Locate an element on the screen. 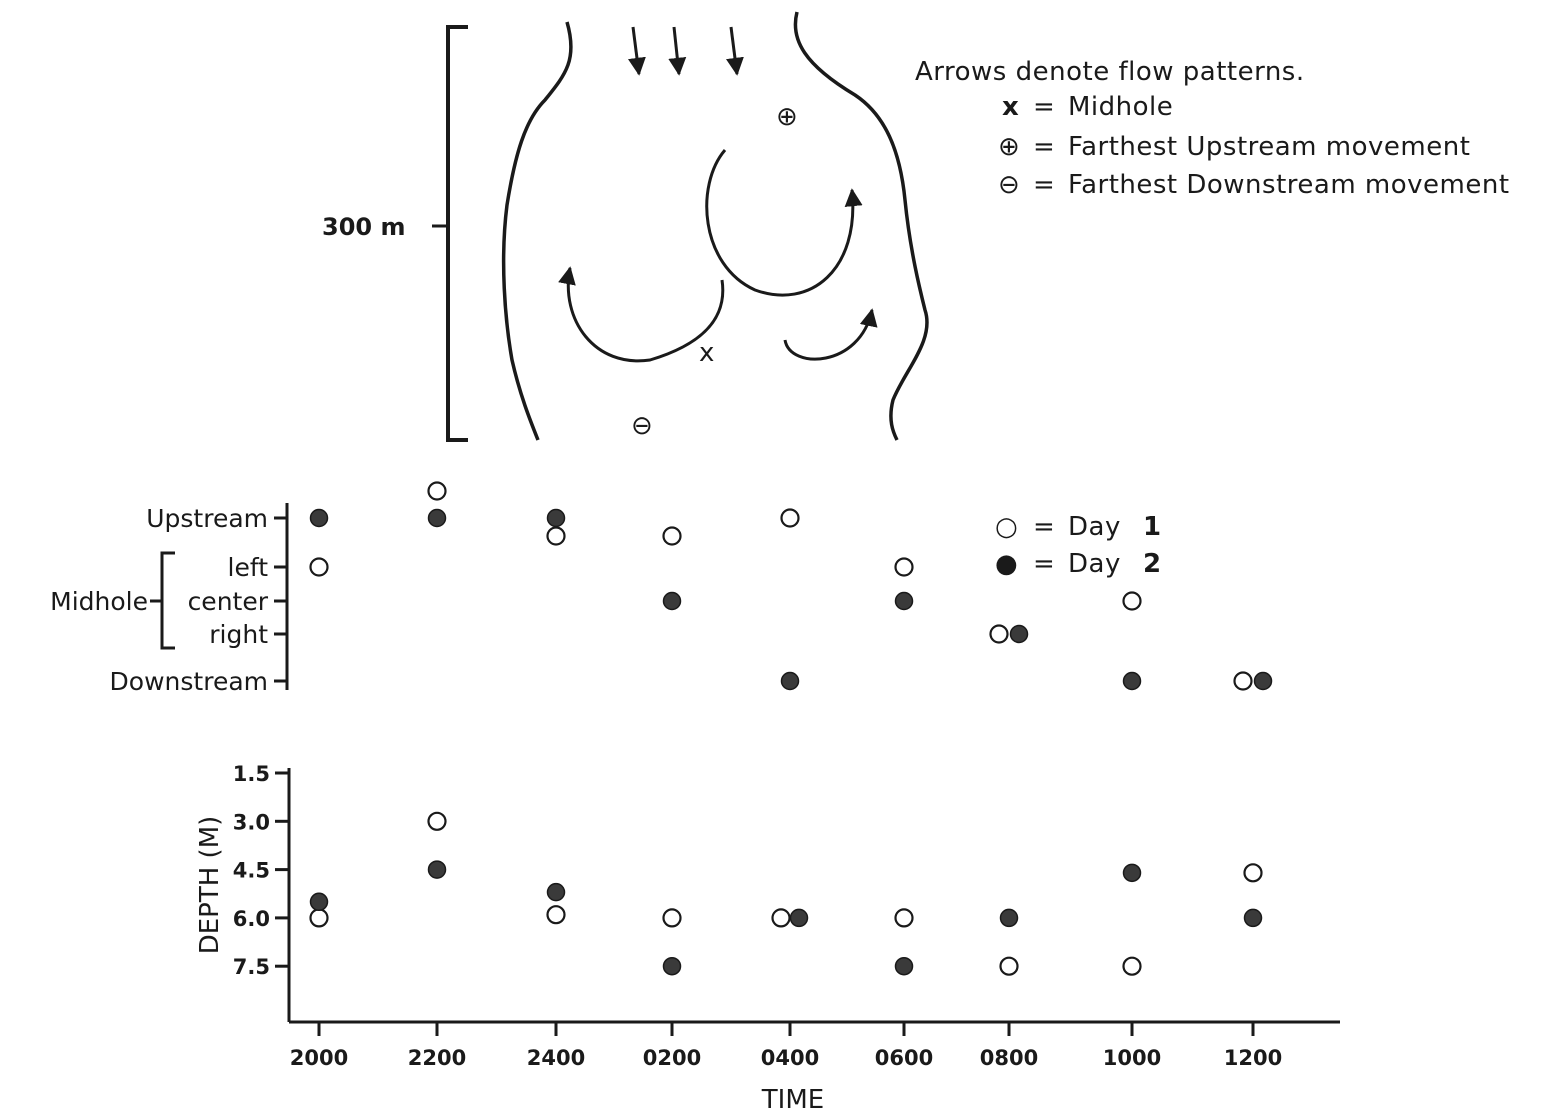 The image size is (1562, 1116). legend-number: 2 is located at coordinates (1152, 564).